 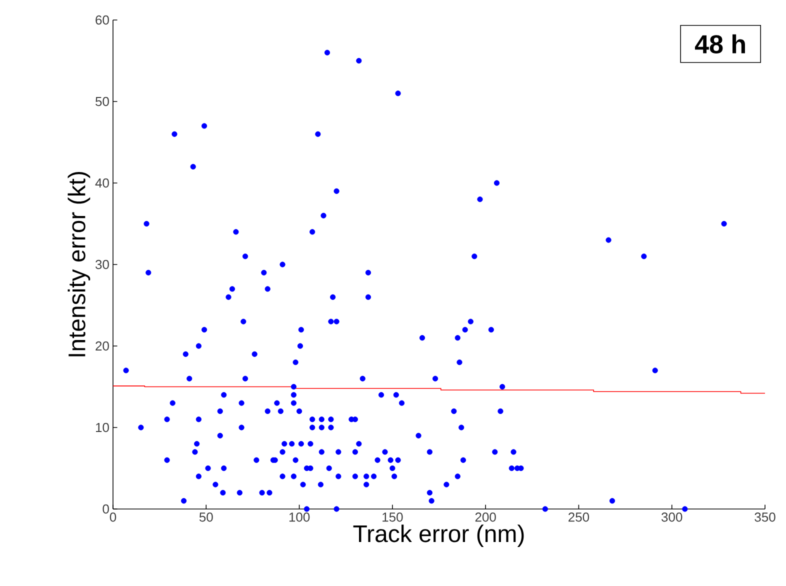 I want to click on x-tick-label: 100, so click(x=299, y=517).